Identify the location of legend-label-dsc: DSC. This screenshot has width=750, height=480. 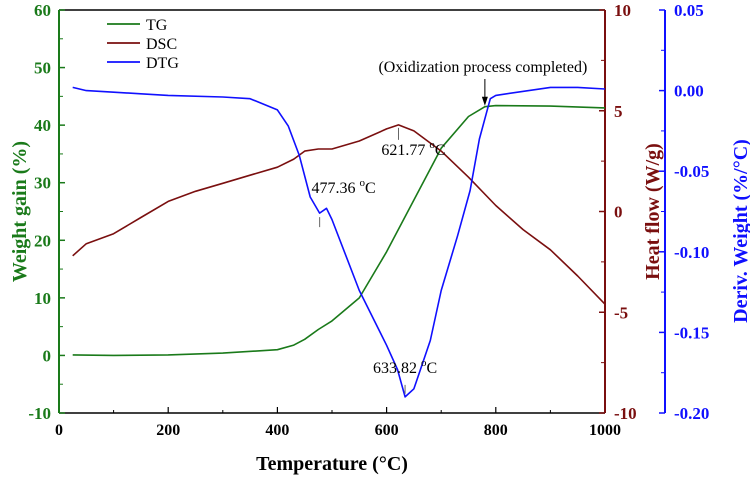
(161, 44).